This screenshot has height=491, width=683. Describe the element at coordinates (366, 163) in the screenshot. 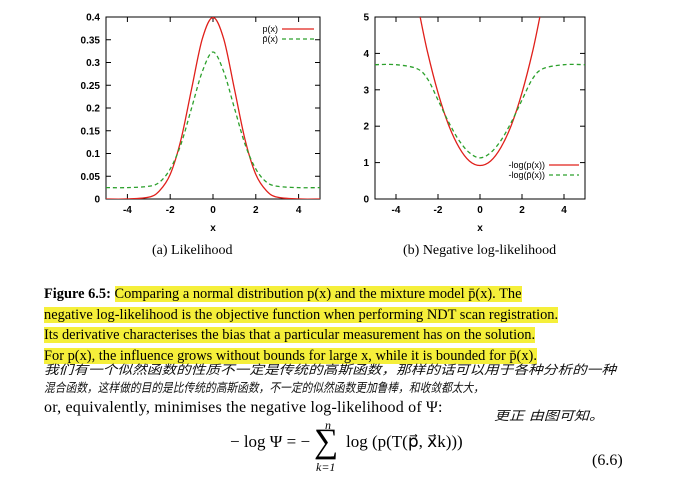

I see `y-tick-label: 1` at that location.